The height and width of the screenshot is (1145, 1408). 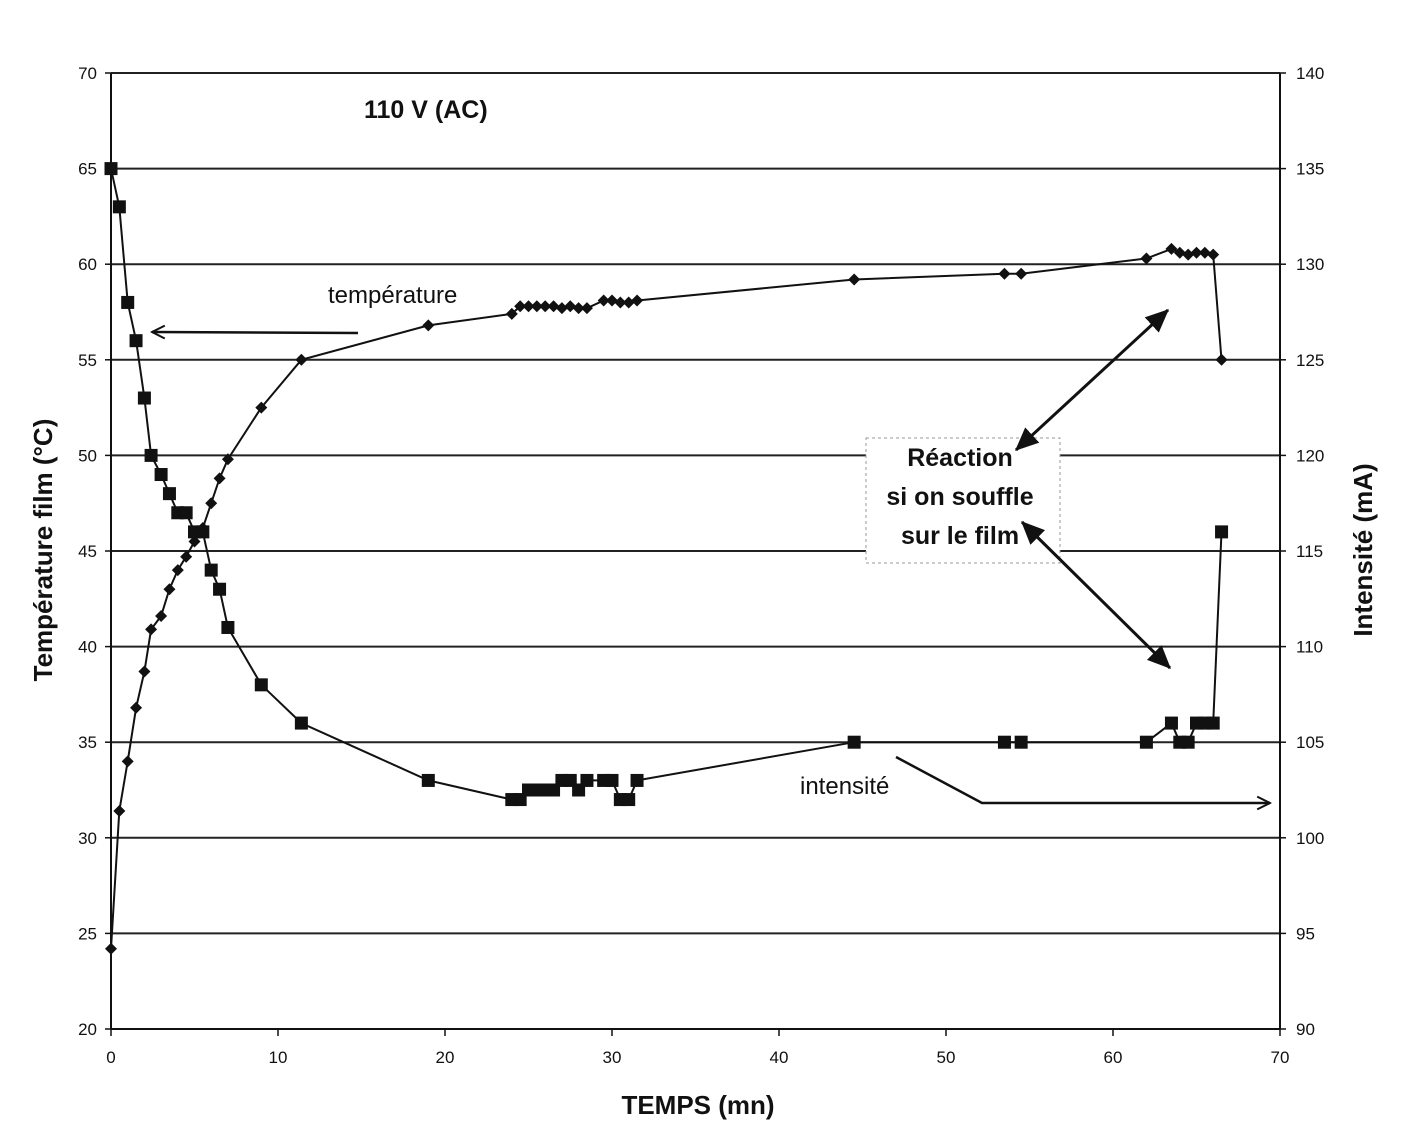 I want to click on right-axis-title: Intensité (mA), so click(x=1363, y=549).